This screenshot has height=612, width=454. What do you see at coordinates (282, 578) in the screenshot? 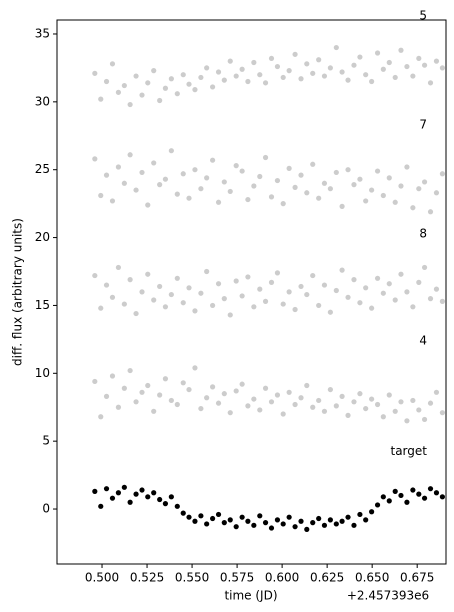
I see `x-tick-label: 0.600` at bounding box center [282, 578].